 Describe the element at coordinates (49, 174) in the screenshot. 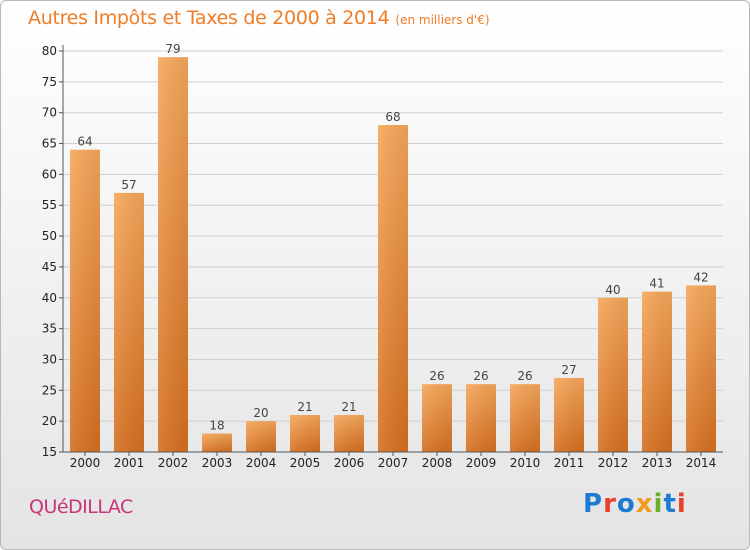

I see `y-tick-label: 60` at that location.